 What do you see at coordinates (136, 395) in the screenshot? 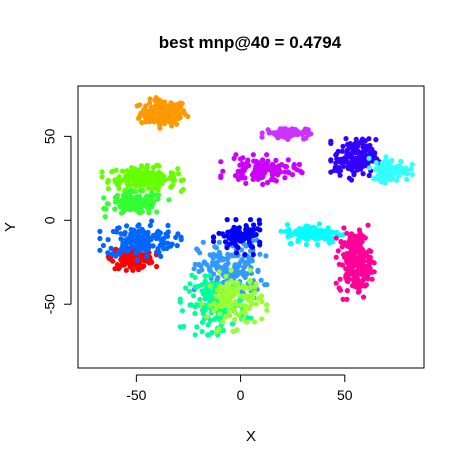
I see `x-tick-label: -50` at bounding box center [136, 395].